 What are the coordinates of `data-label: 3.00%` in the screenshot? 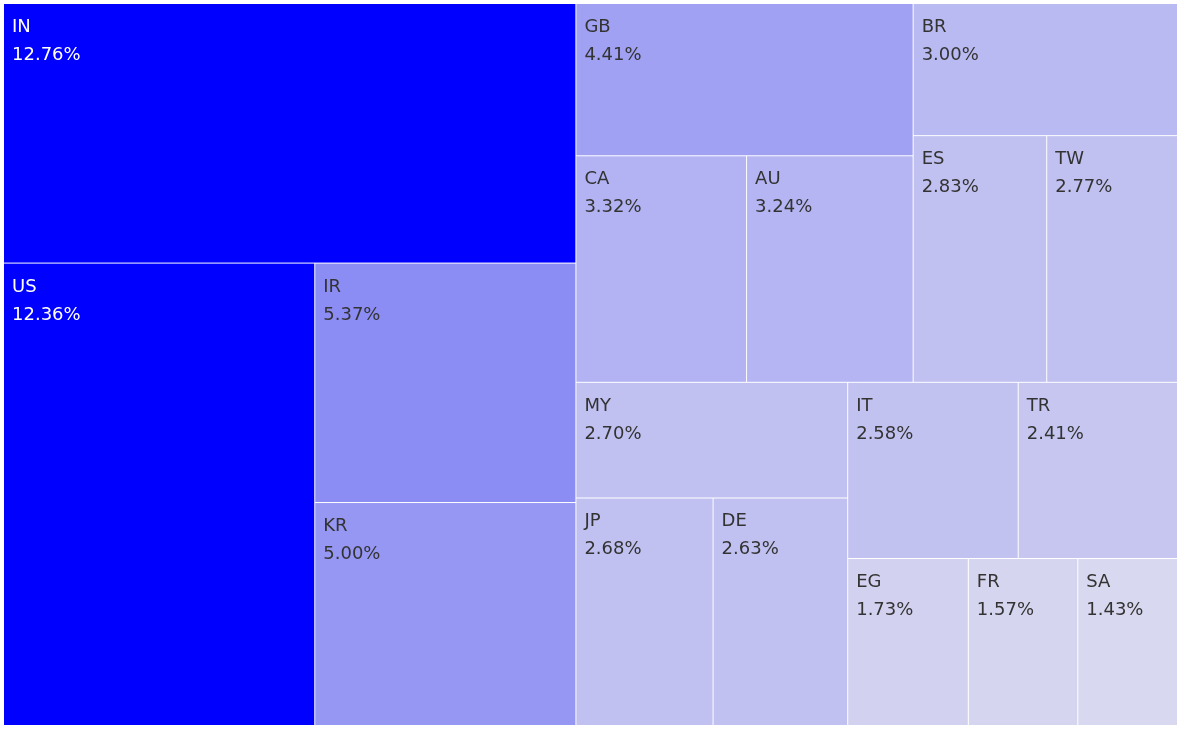 It's located at (950, 53).